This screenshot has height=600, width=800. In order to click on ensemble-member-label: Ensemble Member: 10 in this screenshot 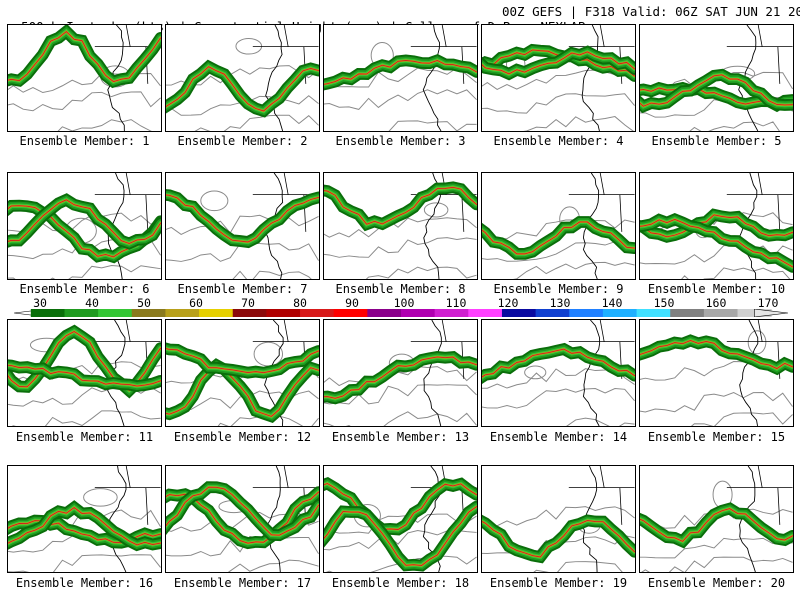, I will do `click(716, 289)`.